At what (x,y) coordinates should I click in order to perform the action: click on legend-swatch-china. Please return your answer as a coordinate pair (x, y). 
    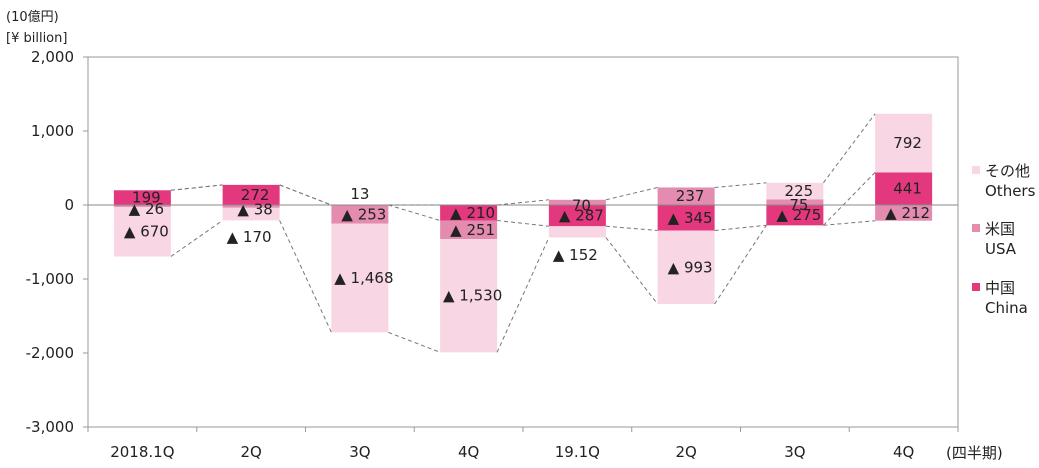
    Looking at the image, I should click on (976, 287).